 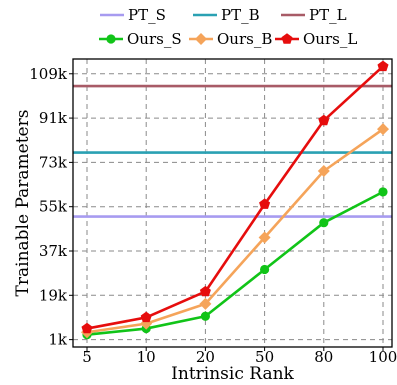 What do you see at coordinates (147, 15) in the screenshot?
I see `legend-label-pt-s: PT_S` at bounding box center [147, 15].